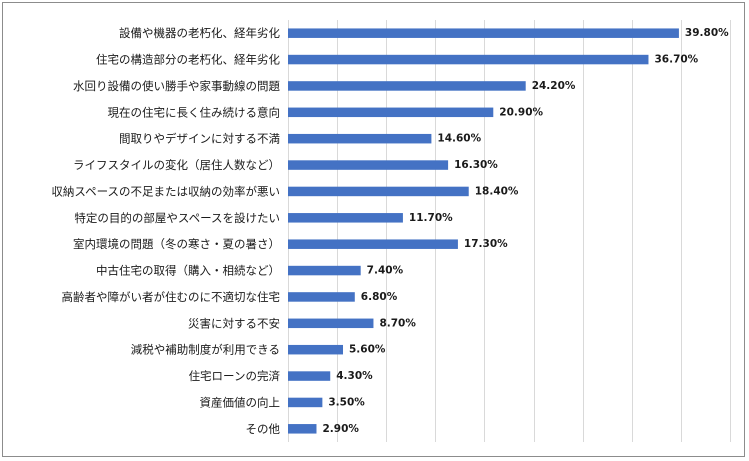 The width and height of the screenshot is (749, 461). What do you see at coordinates (340, 429) in the screenshot?
I see `data-label: 2.90%` at bounding box center [340, 429].